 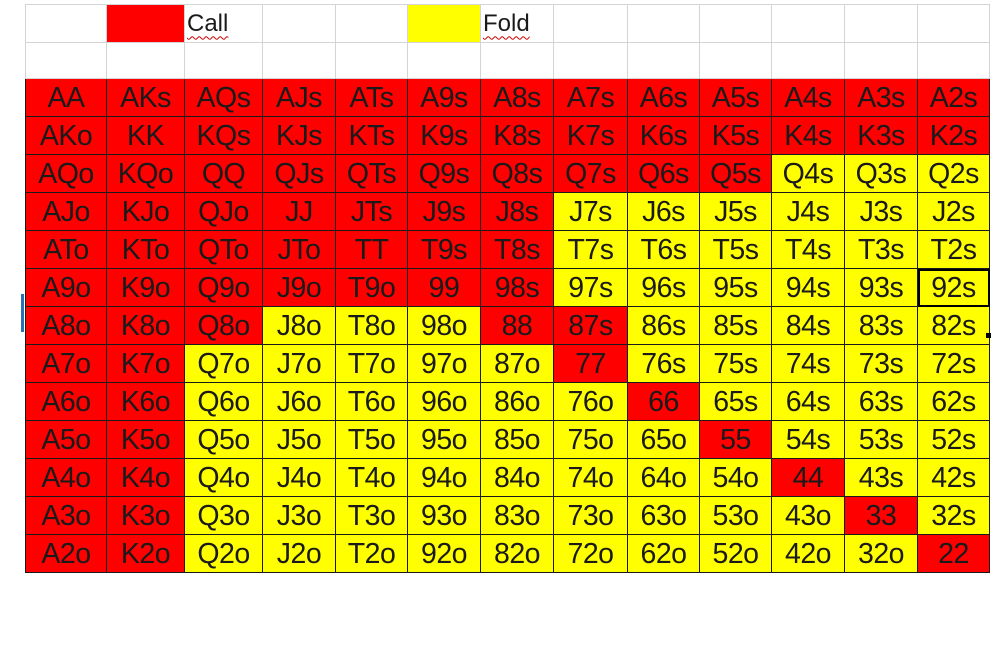 What do you see at coordinates (371, 97) in the screenshot?
I see `hand-cell: ATs` at bounding box center [371, 97].